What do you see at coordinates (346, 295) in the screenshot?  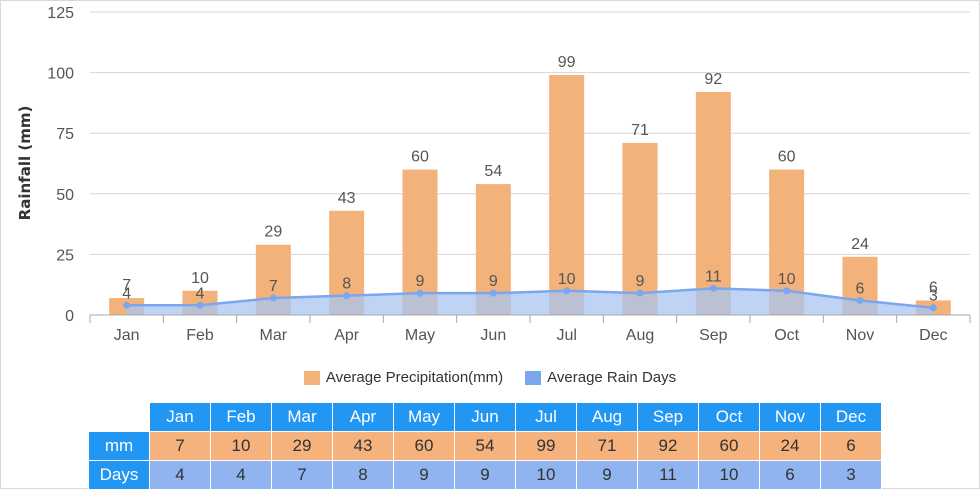 I see `rain-days-point-apr` at bounding box center [346, 295].